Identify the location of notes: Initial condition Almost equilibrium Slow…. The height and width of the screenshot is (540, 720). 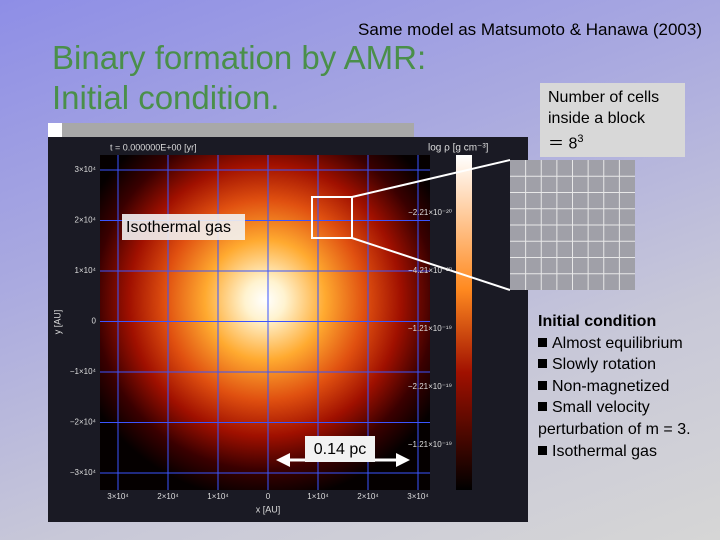
(623, 386).